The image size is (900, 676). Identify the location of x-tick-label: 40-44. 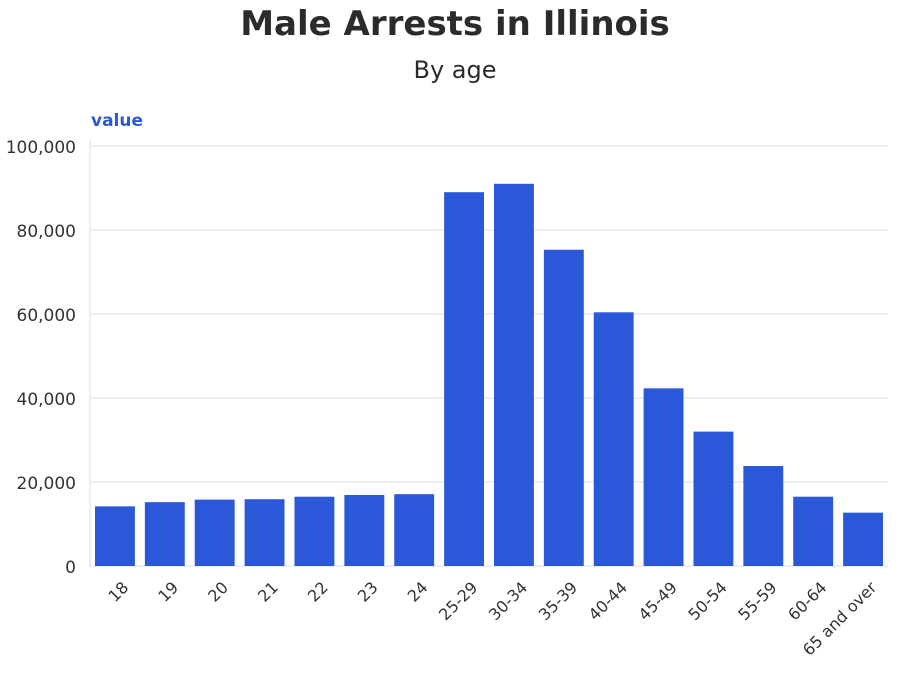
(608, 601).